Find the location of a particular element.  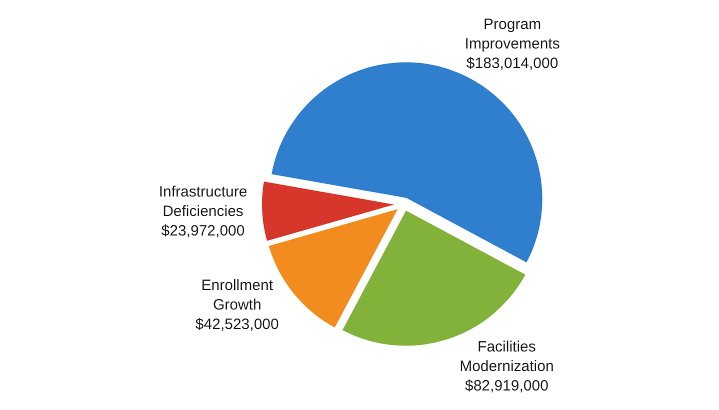

data-label: $183,014,000 is located at coordinates (512, 63).